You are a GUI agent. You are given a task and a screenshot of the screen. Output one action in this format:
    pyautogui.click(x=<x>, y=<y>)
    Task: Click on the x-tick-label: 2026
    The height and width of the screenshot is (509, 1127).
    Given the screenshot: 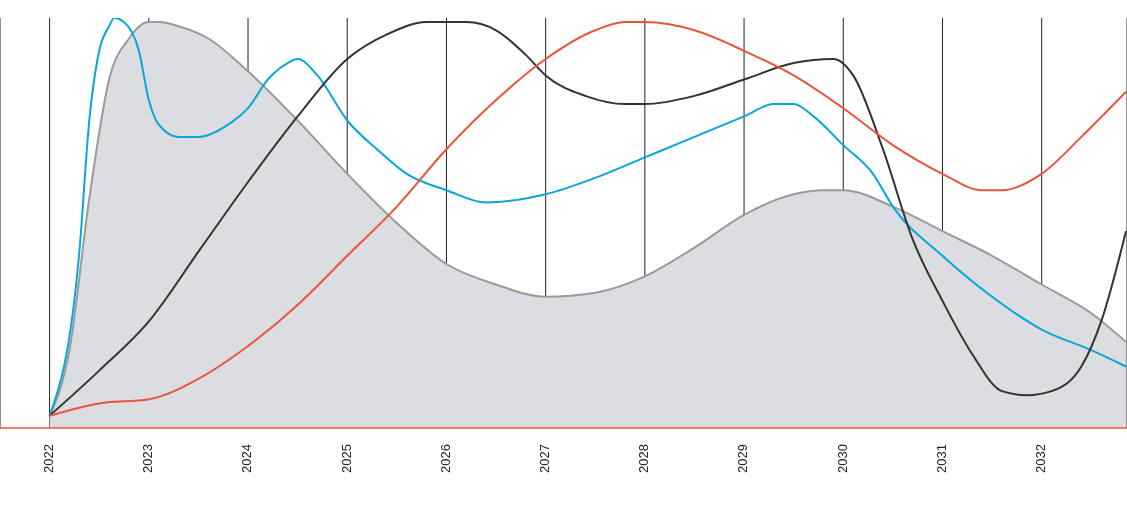 What is the action you would take?
    pyautogui.click(x=445, y=458)
    